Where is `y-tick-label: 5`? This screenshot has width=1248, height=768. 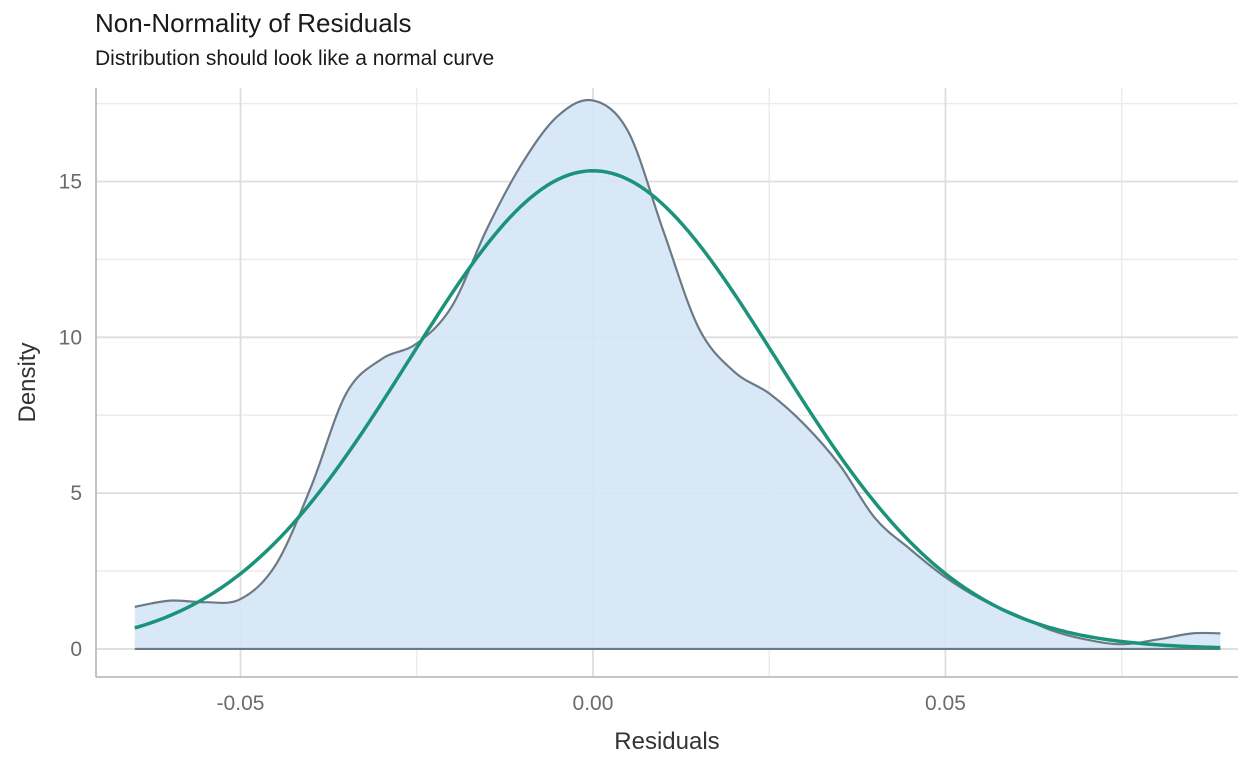 y-tick-label: 5 is located at coordinates (76, 493).